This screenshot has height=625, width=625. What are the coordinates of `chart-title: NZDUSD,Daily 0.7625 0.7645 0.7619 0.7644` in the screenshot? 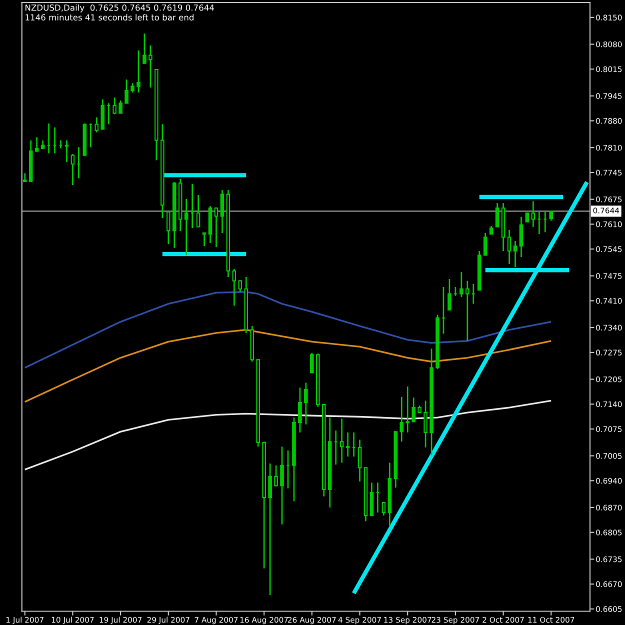 It's located at (120, 8).